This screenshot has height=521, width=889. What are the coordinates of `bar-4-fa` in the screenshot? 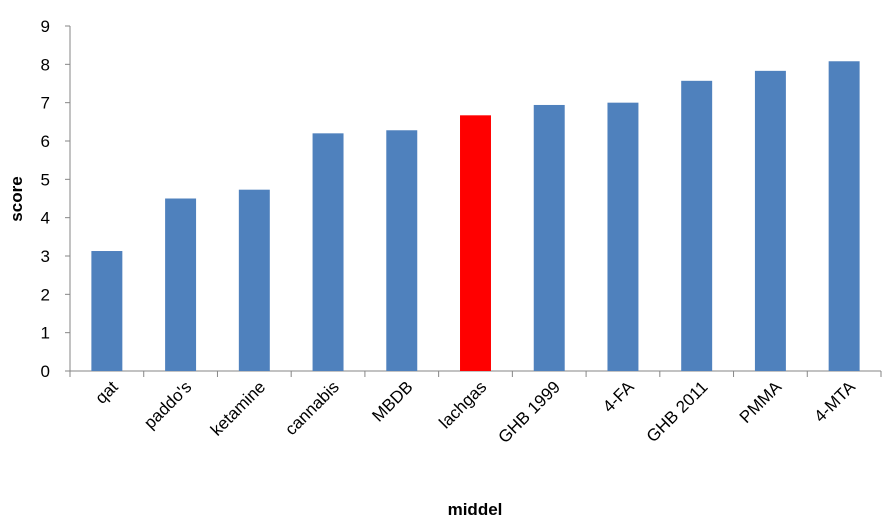 It's located at (623, 237).